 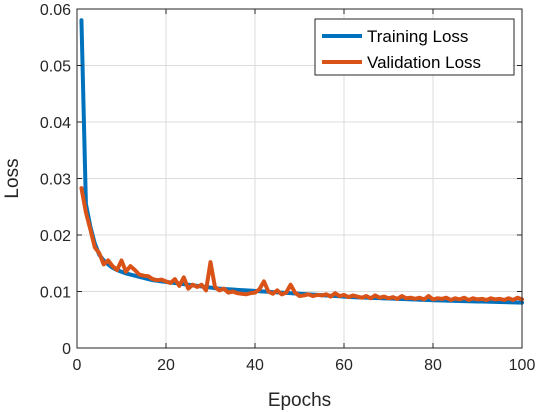 I want to click on y-tick-label-0: 0, so click(x=66, y=349).